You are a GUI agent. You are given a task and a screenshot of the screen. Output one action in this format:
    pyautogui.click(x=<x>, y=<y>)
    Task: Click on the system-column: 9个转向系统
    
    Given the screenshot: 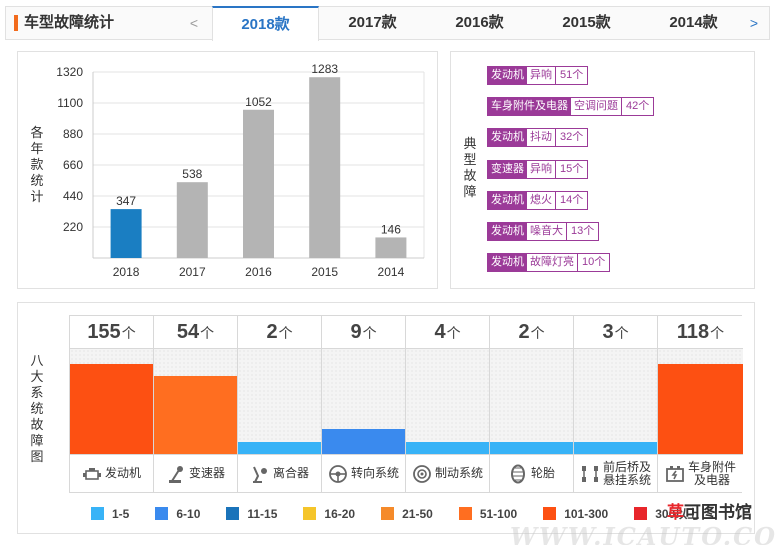 What is the action you would take?
    pyautogui.click(x=364, y=404)
    